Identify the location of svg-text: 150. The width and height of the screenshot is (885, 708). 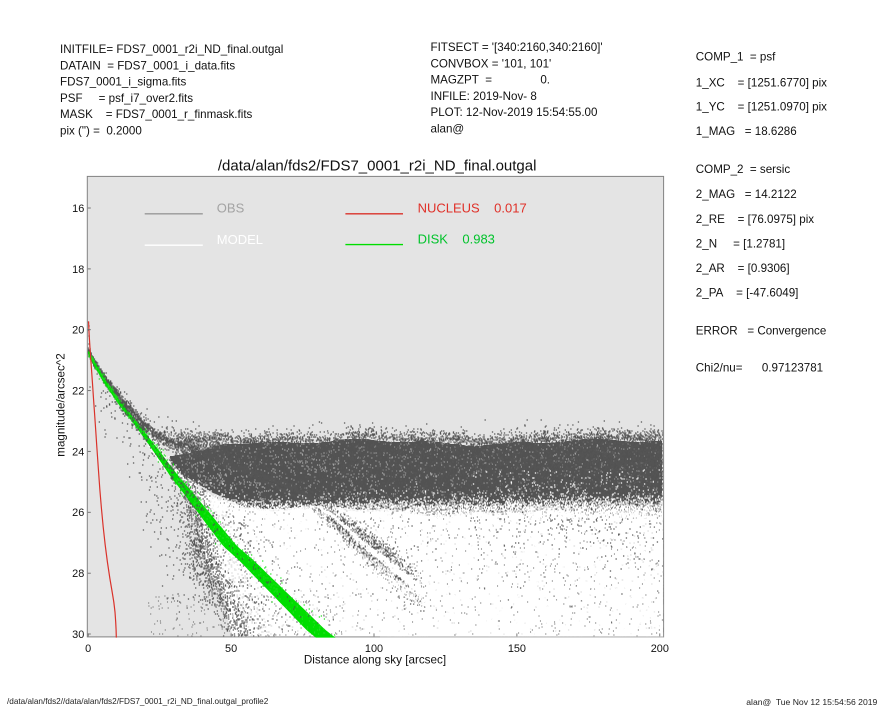
(517, 649).